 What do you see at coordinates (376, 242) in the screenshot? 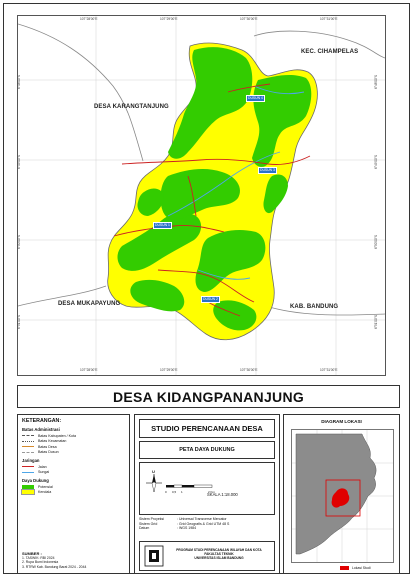
I see `tick-right-3: 6°50'00"S` at bounding box center [376, 242].